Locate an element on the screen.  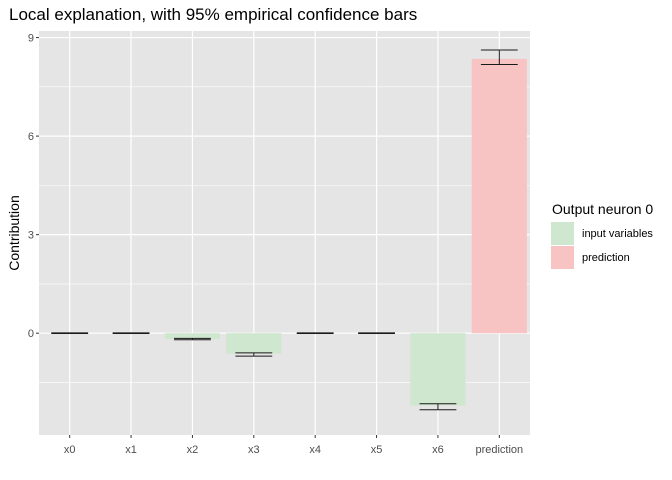
bar-x2 is located at coordinates (192, 336).